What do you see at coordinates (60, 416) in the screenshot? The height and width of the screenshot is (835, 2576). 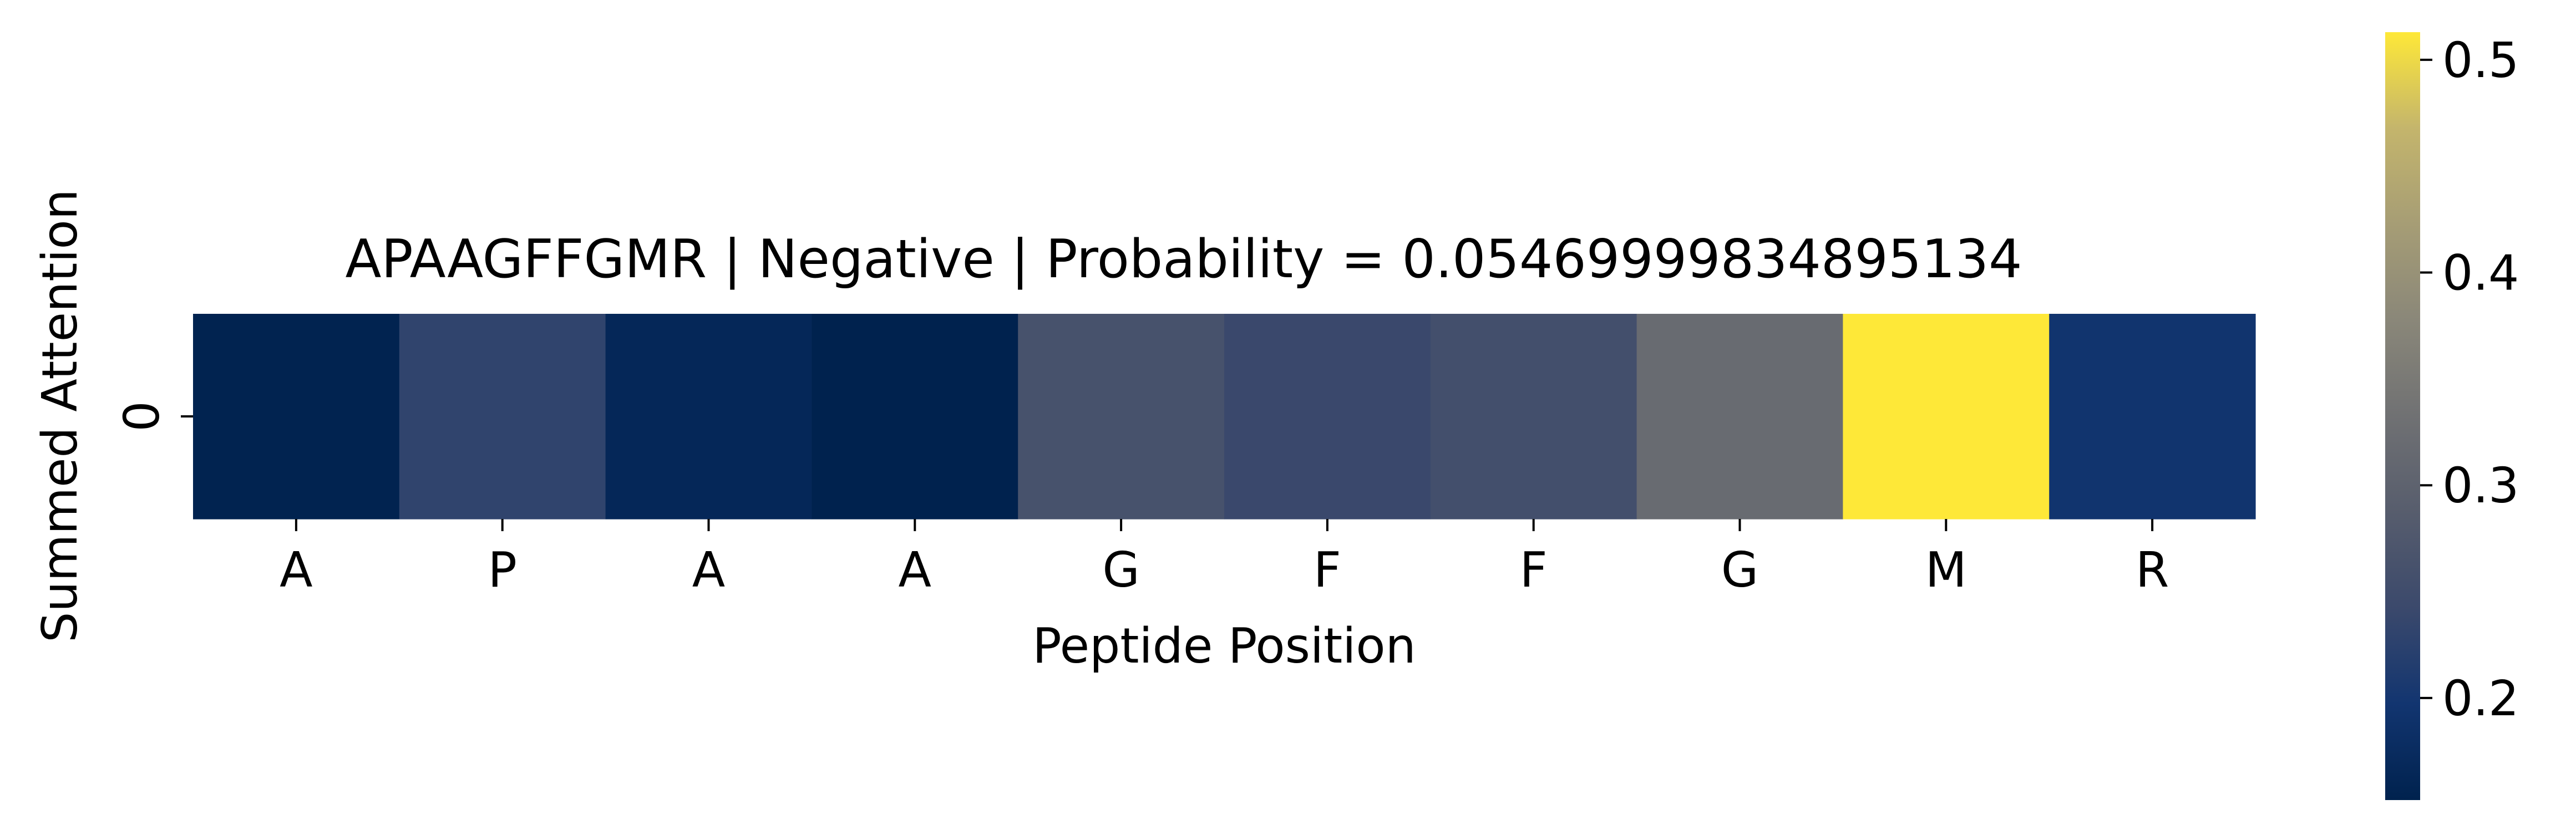 I see `y-axis-label: Summed Attention` at bounding box center [60, 416].